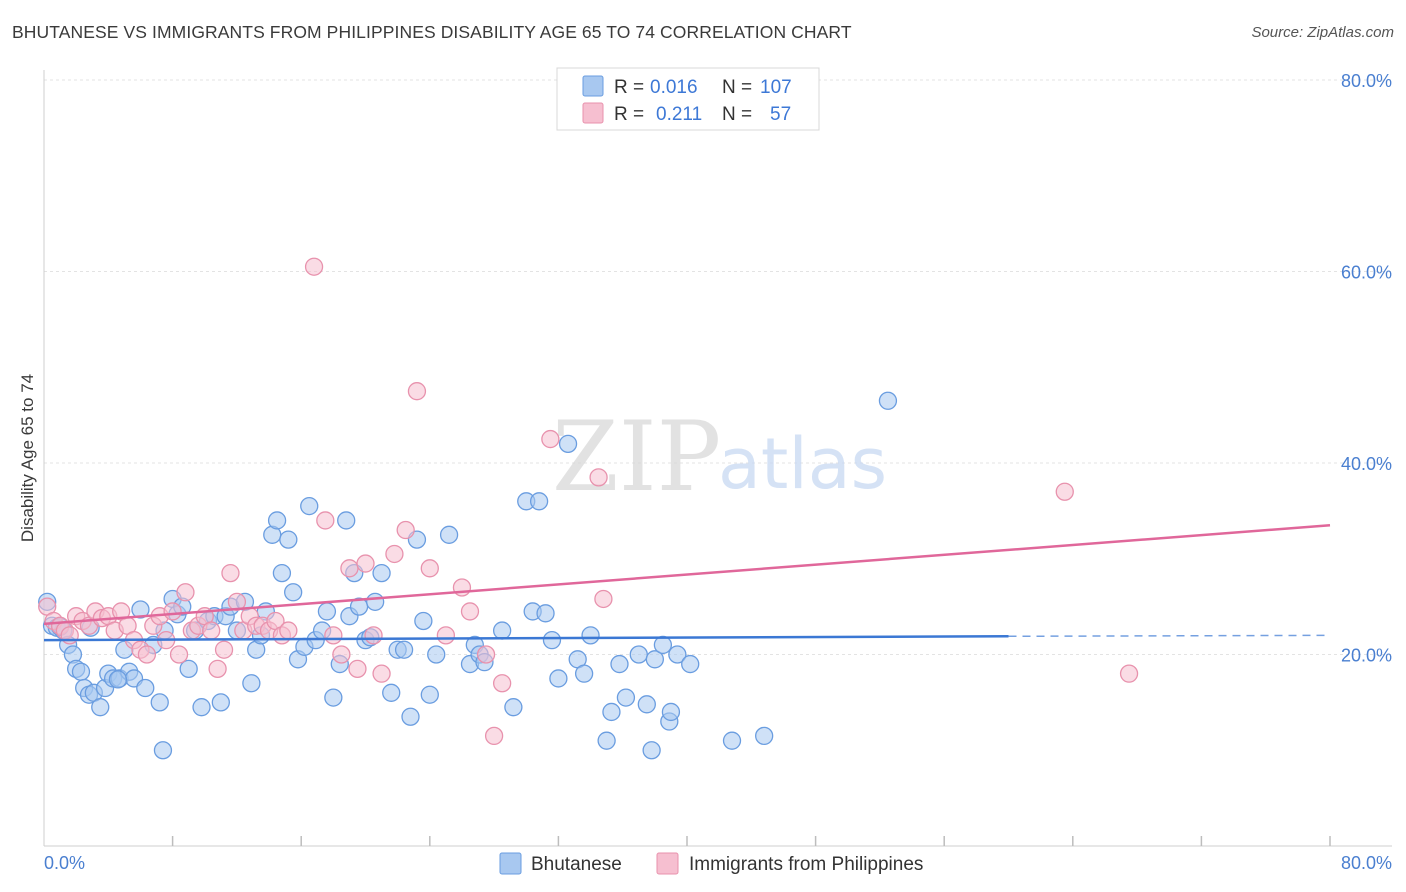 This screenshot has height=892, width=1406. Describe the element at coordinates (667, 863) in the screenshot. I see `bottom-legend-swatch-philippines` at that location.